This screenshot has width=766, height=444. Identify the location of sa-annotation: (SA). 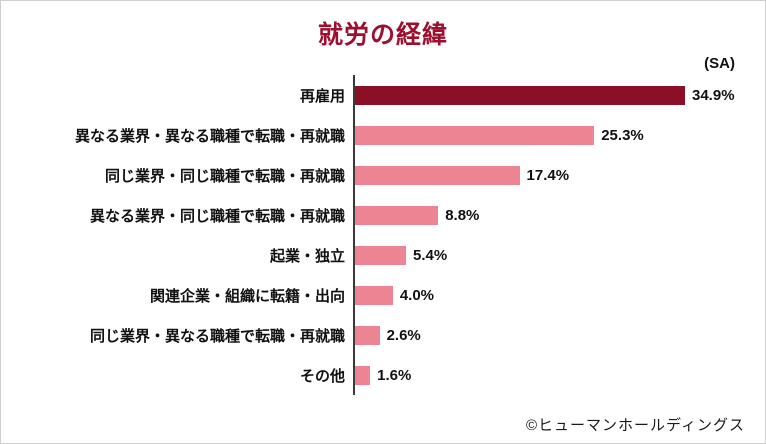
(719, 63).